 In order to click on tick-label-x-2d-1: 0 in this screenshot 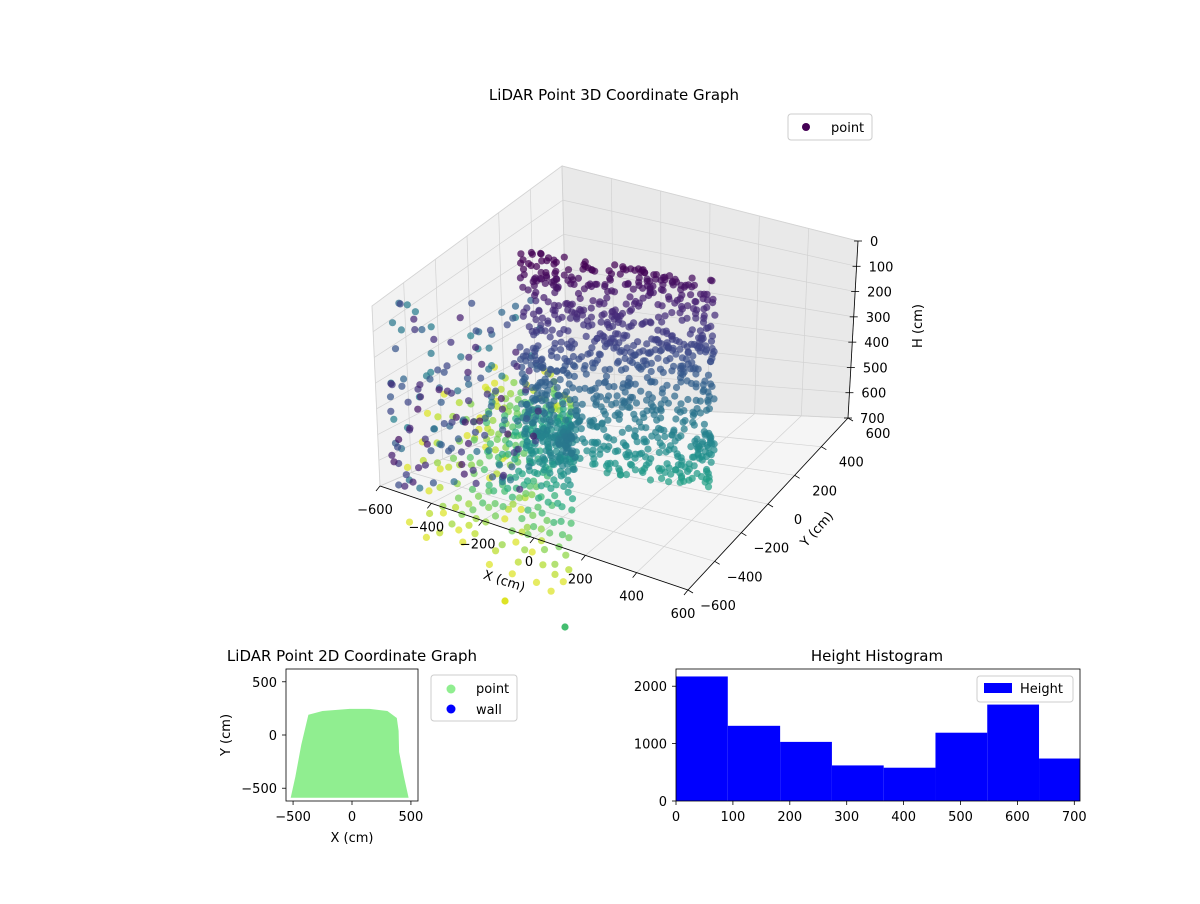, I will do `click(352, 817)`.